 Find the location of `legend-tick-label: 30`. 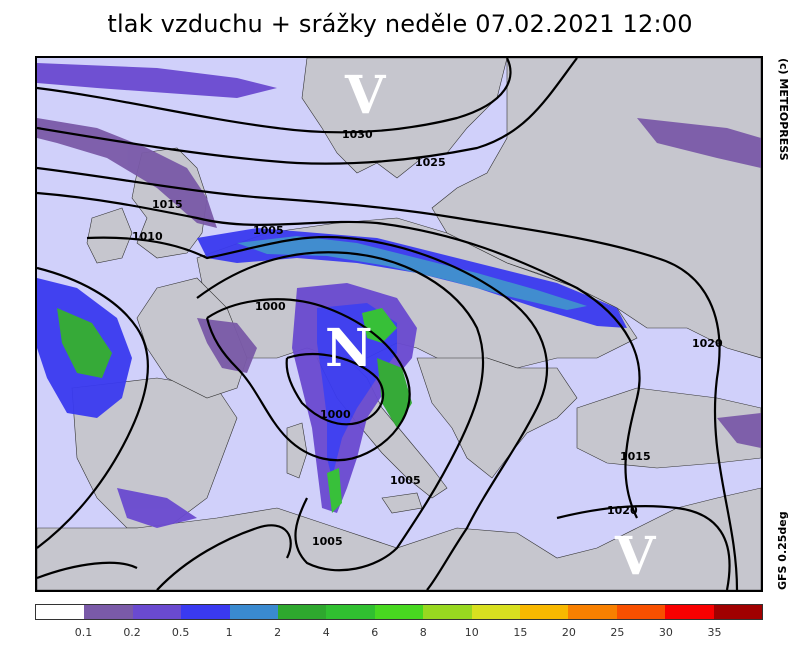

legend-tick-label: 30 is located at coordinates (665, 632).